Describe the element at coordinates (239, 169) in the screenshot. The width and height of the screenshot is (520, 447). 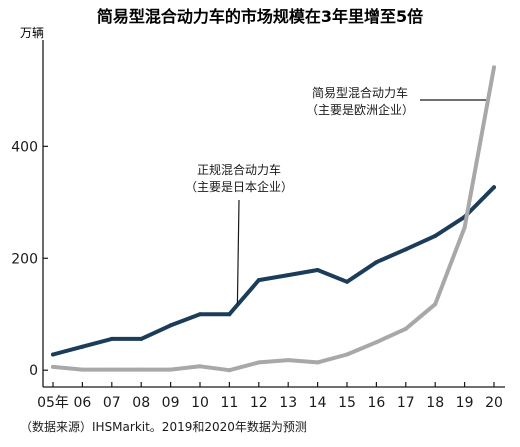
I see `series-1-annotation-label: 正规混合动力车` at that location.